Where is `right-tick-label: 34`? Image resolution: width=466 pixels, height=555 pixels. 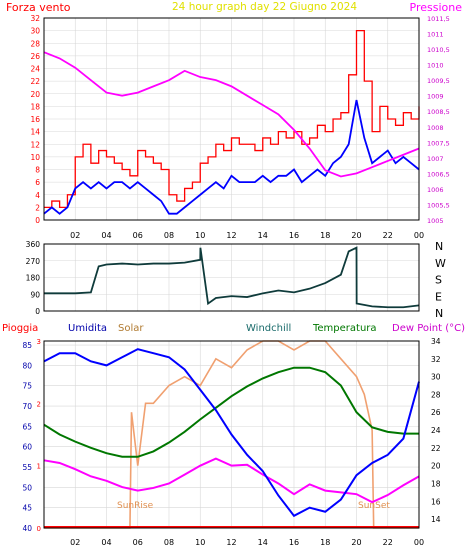 right-tick-label: 34 is located at coordinates (436, 341).